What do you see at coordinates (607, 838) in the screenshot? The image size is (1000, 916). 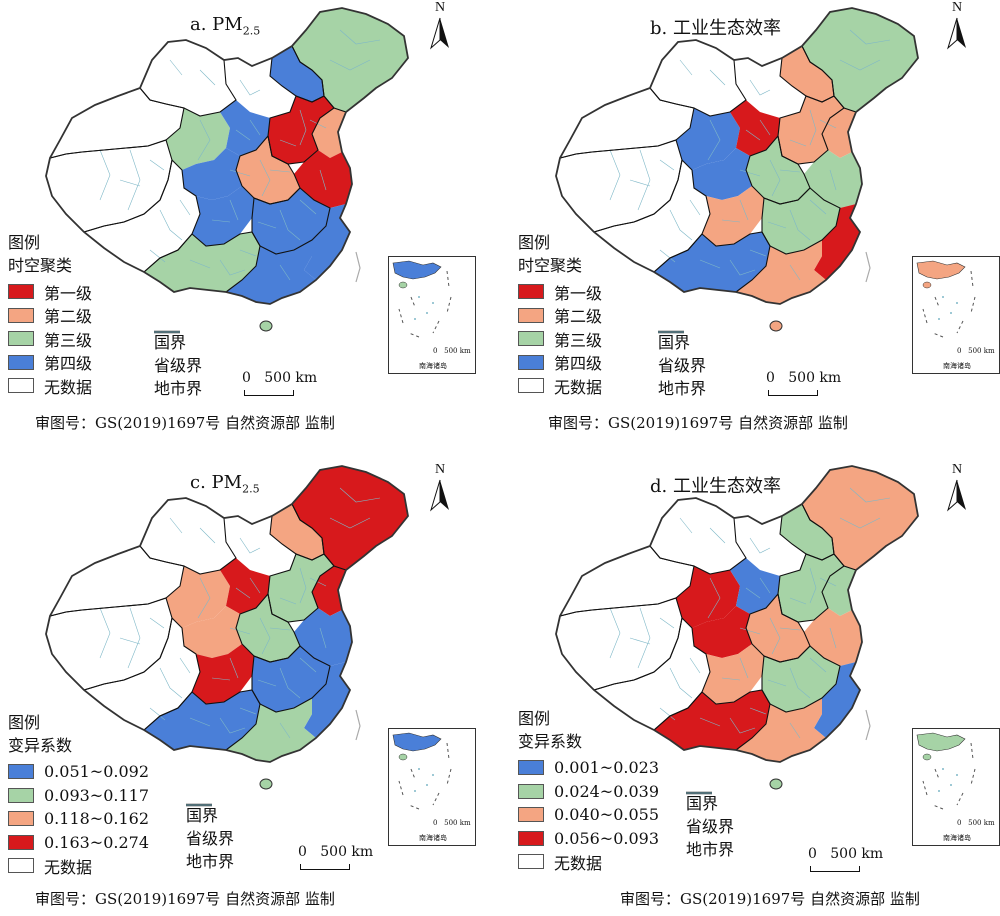 I see `legend-label: 0.056~0.093` at bounding box center [607, 838].